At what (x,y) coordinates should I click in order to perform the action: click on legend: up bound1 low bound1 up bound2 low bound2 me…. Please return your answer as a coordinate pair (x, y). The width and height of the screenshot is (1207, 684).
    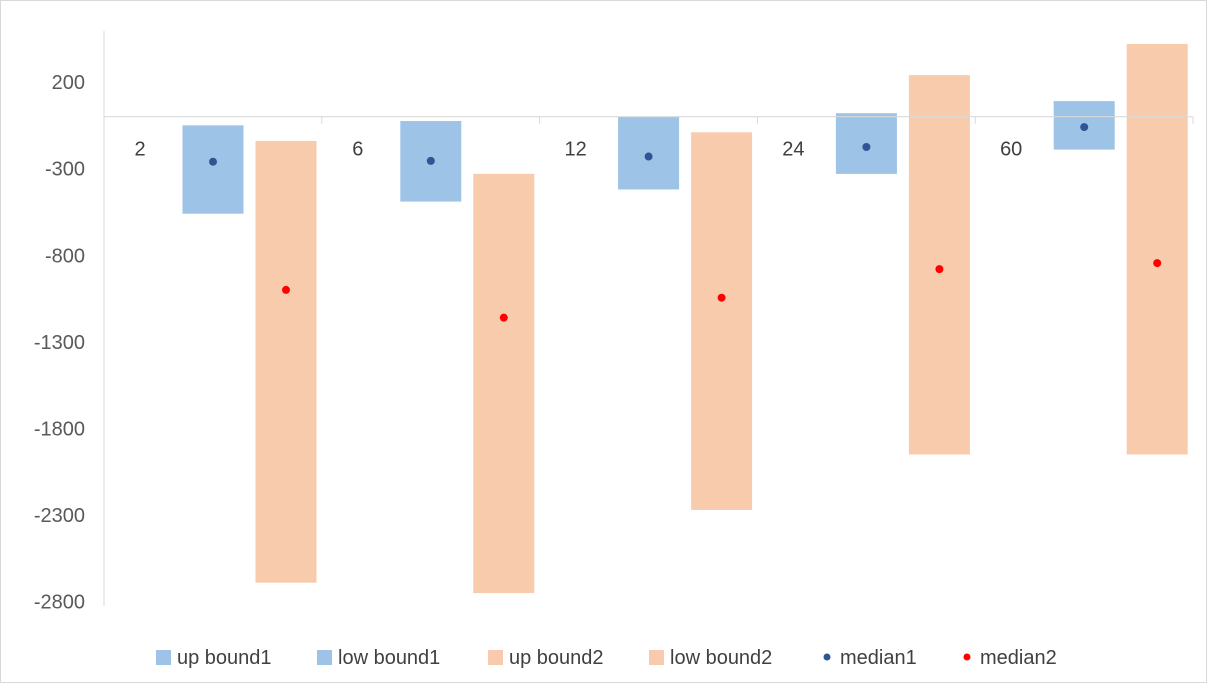
    Looking at the image, I should click on (606, 658).